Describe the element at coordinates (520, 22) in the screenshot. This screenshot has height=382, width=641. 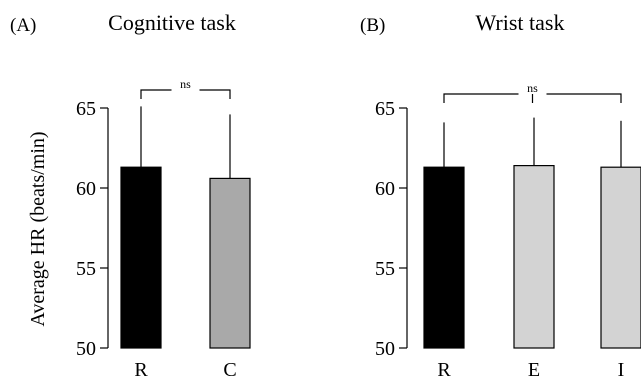
I see `panel-b-title: Wrist task` at that location.